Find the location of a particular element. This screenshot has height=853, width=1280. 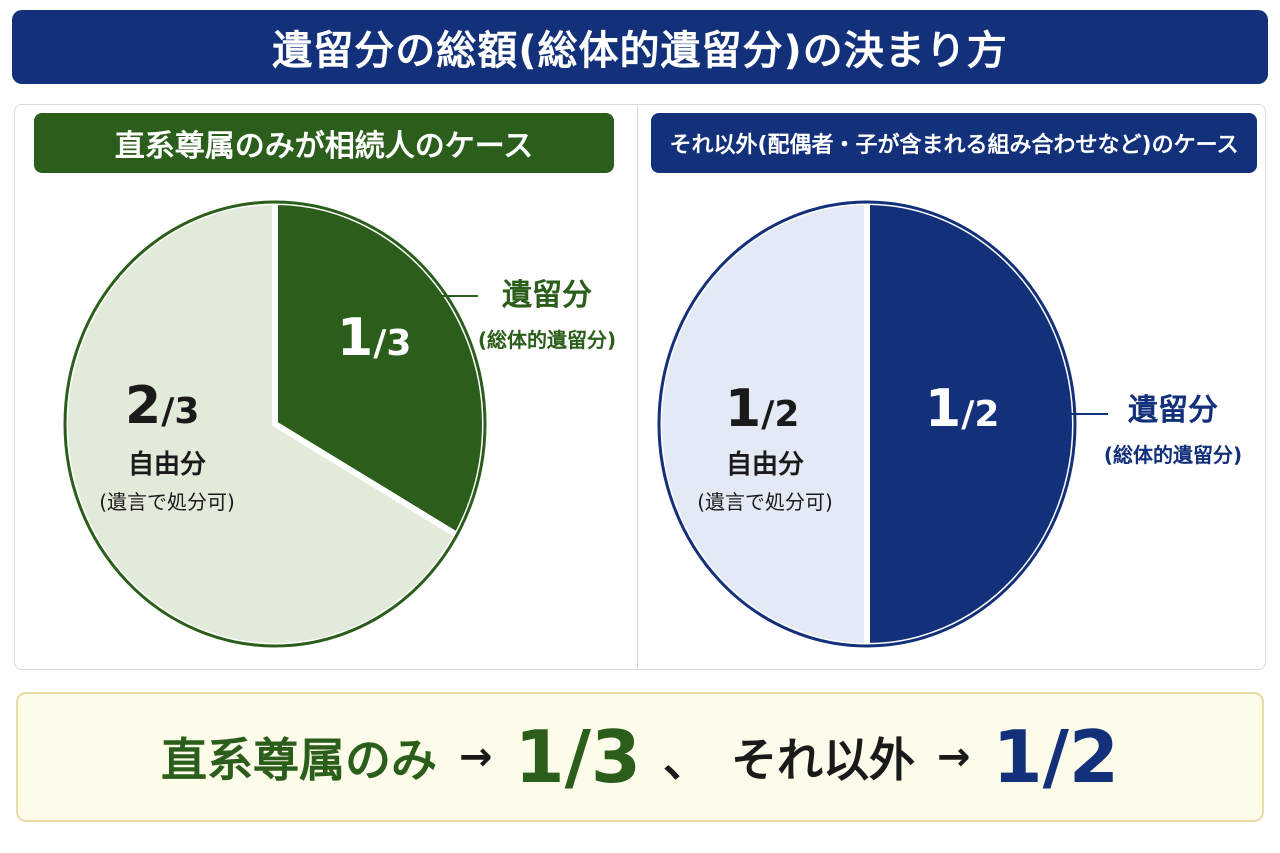

leader-line-left is located at coordinates (449, 296).